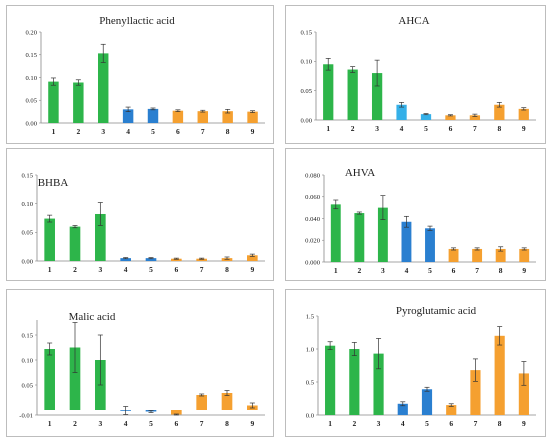 This screenshot has width=550, height=441. I want to click on chart-svg-4: 0.000 0.020 0.040 0.060 0.080 1 2 3 4 5 6 7 8 9 AHVA, so click(420, 221).